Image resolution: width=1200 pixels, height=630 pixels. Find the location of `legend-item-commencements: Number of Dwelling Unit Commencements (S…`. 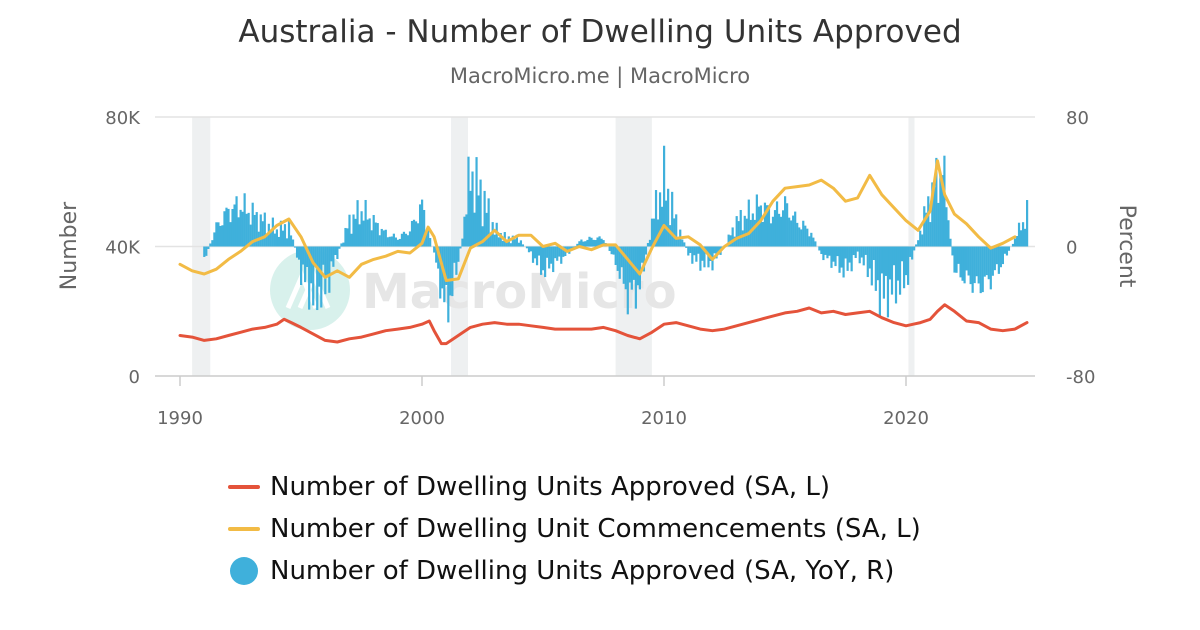

legend-item-commencements: Number of Dwelling Unit Commencements (S… is located at coordinates (574, 529).